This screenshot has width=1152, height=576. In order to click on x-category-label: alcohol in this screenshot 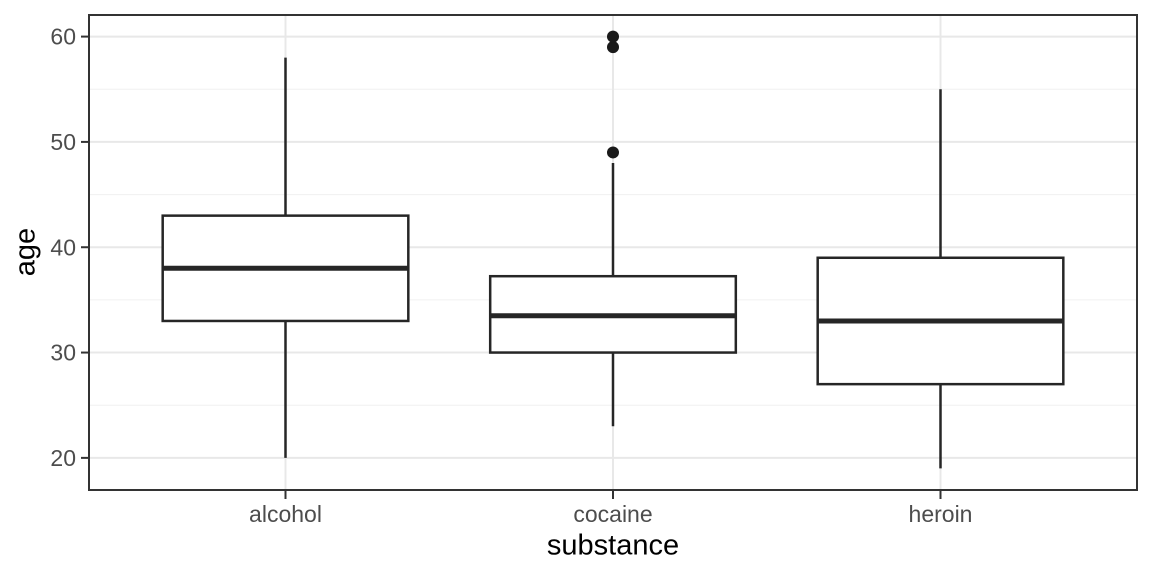, I will do `click(285, 514)`.